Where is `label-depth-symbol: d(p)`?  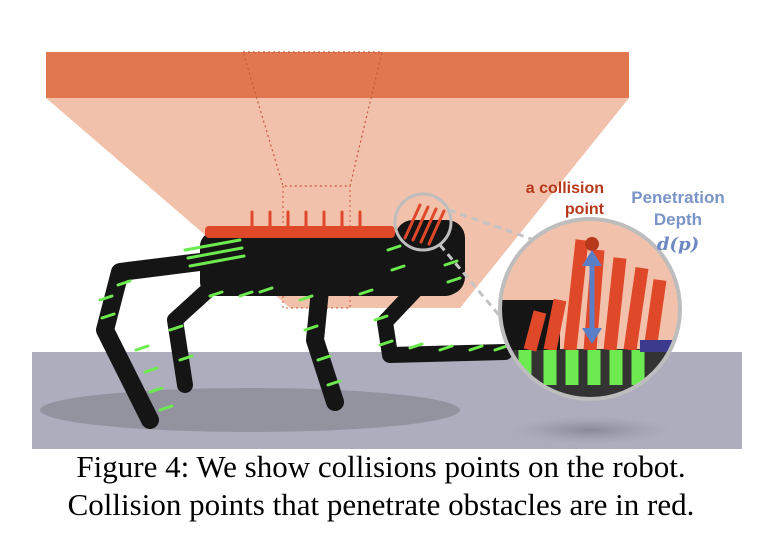 label-depth-symbol: d(p) is located at coordinates (678, 244).